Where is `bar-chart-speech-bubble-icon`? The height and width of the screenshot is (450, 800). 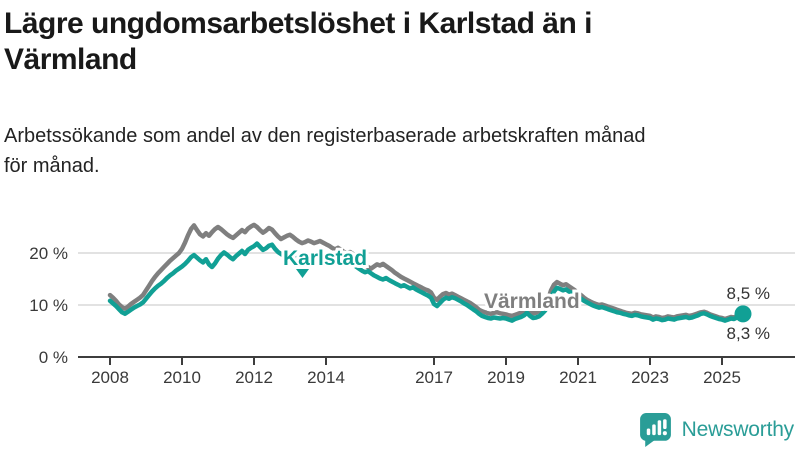
bar-chart-speech-bubble-icon is located at coordinates (655, 430).